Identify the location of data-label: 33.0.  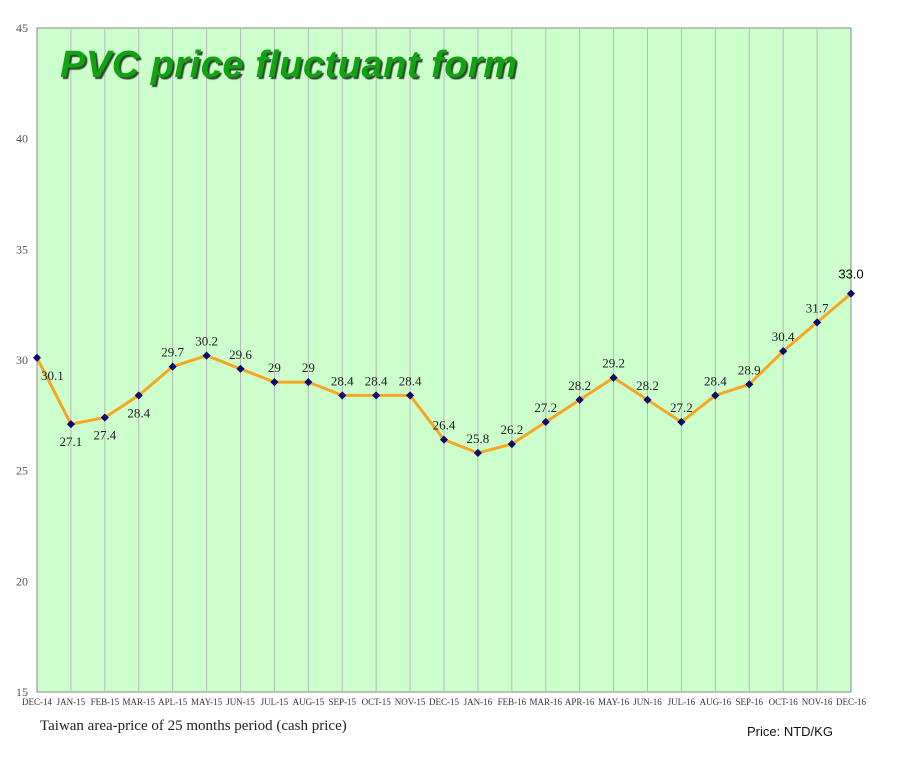
(850, 274).